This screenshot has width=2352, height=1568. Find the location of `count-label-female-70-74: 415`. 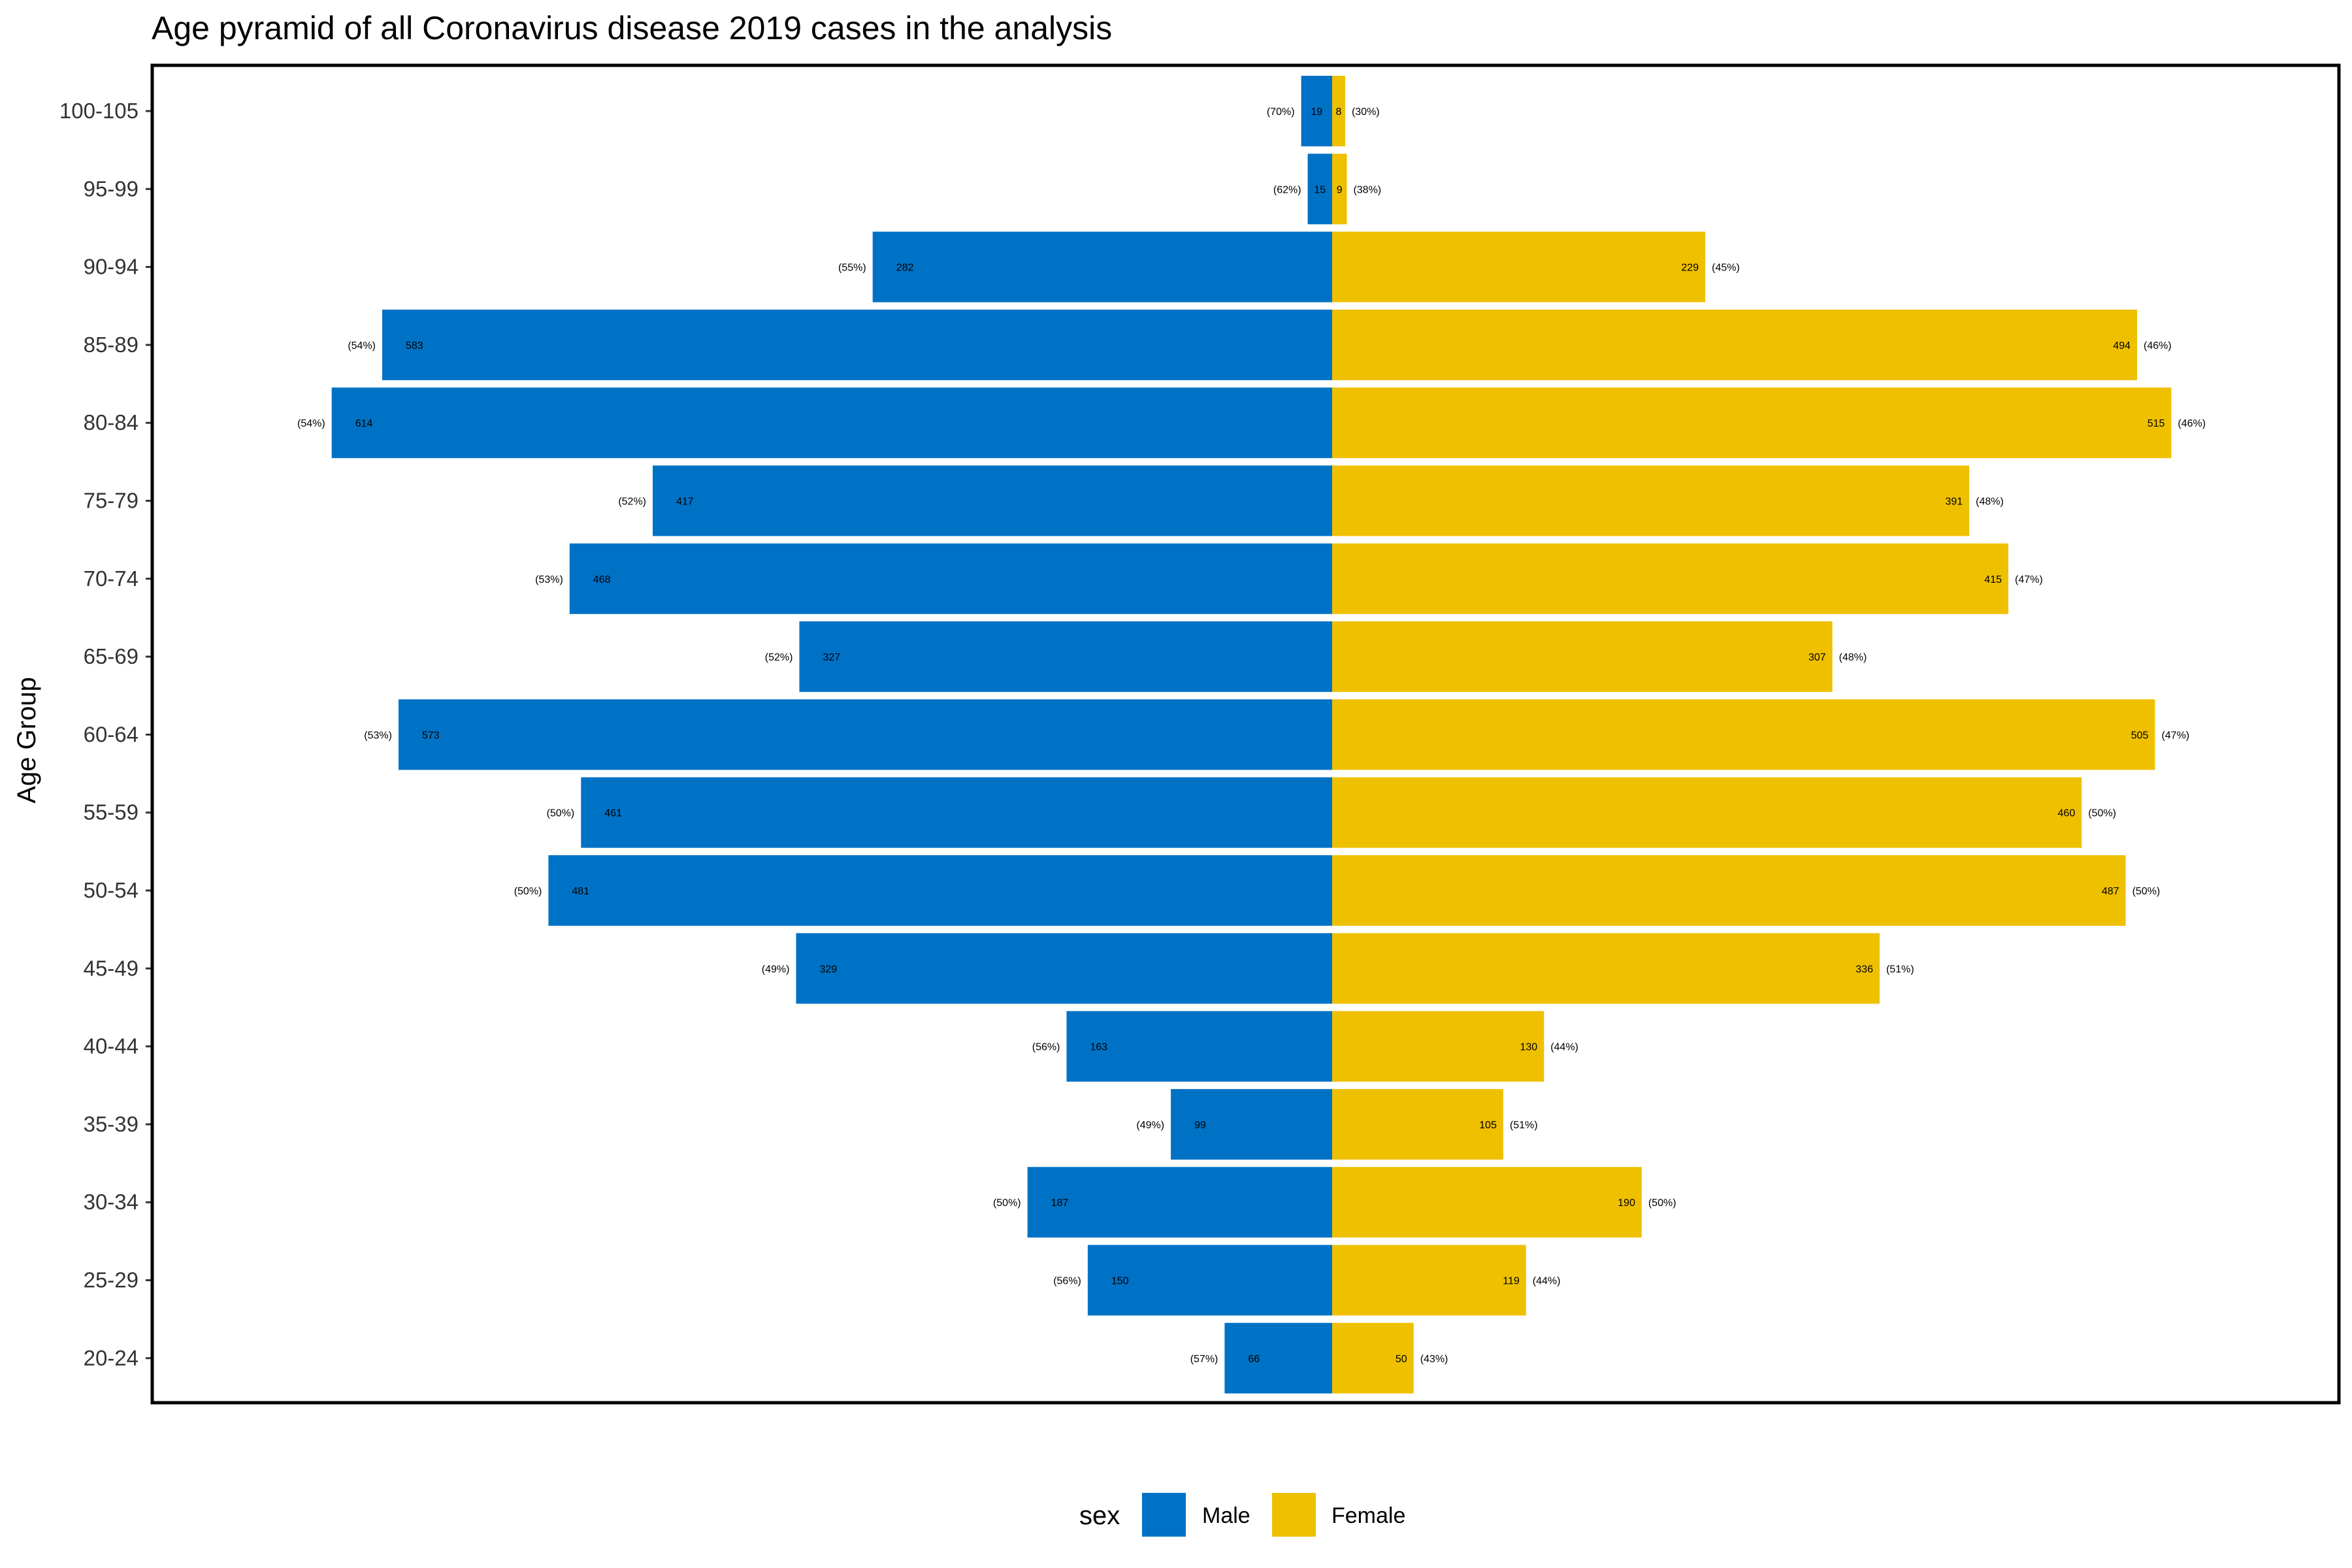

count-label-female-70-74: 415 is located at coordinates (1993, 579).